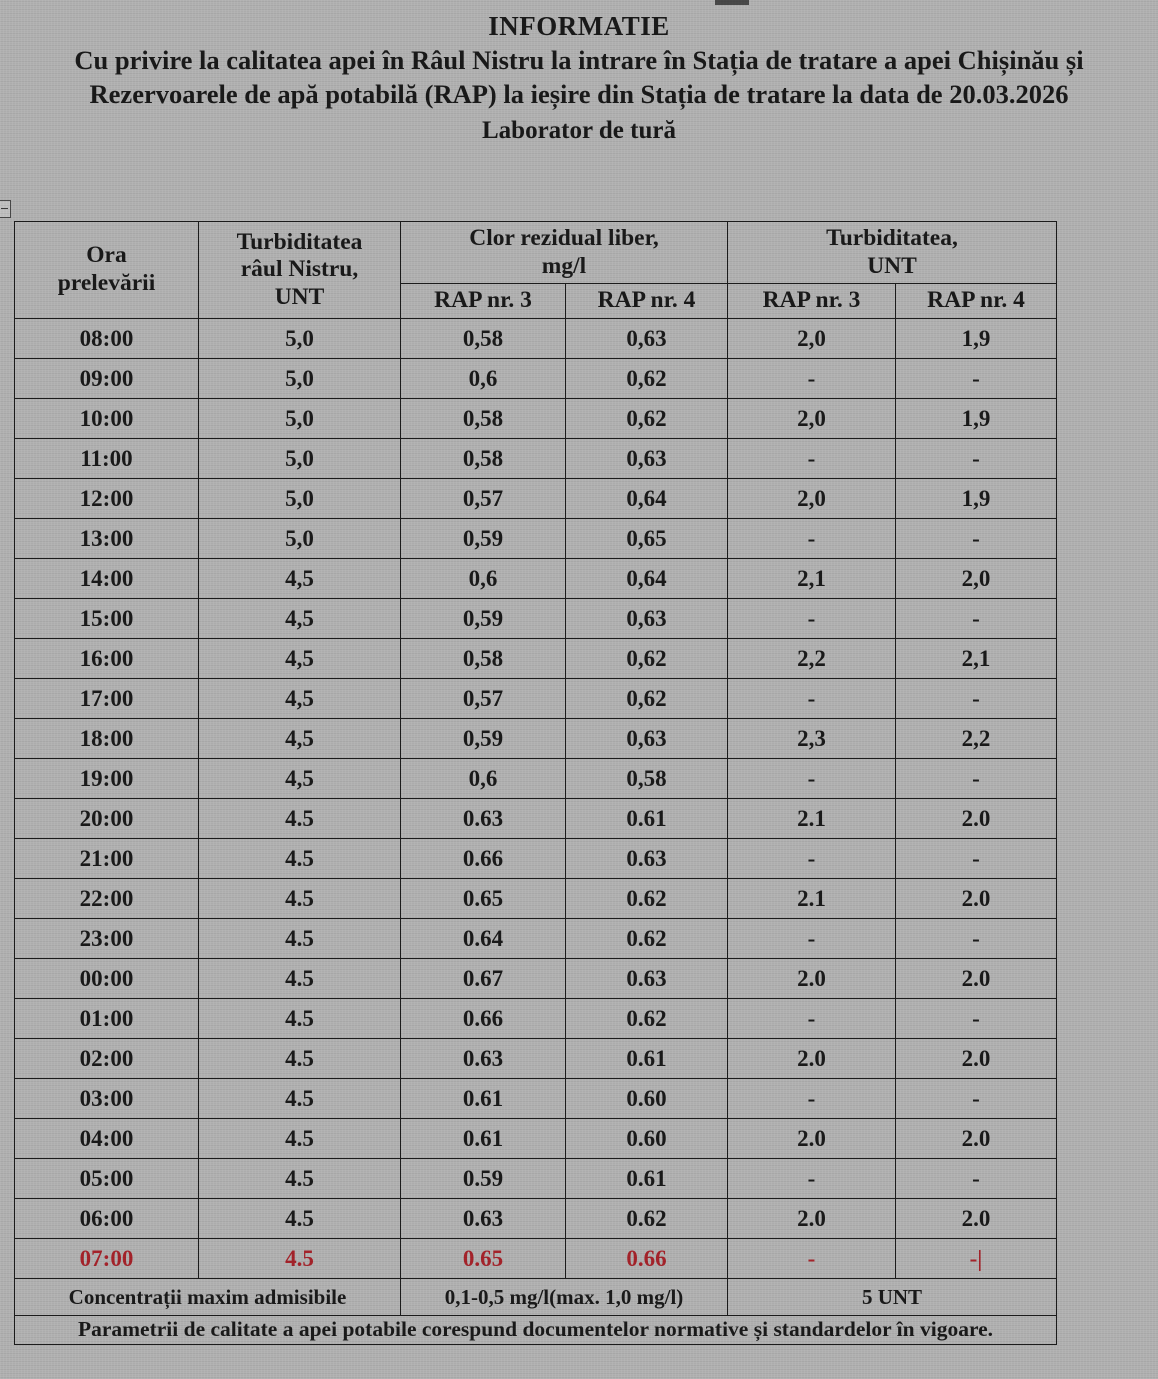  What do you see at coordinates (207, 1297) in the screenshot?
I see `footer-limits-label: Concentrații maxim admisibile` at bounding box center [207, 1297].